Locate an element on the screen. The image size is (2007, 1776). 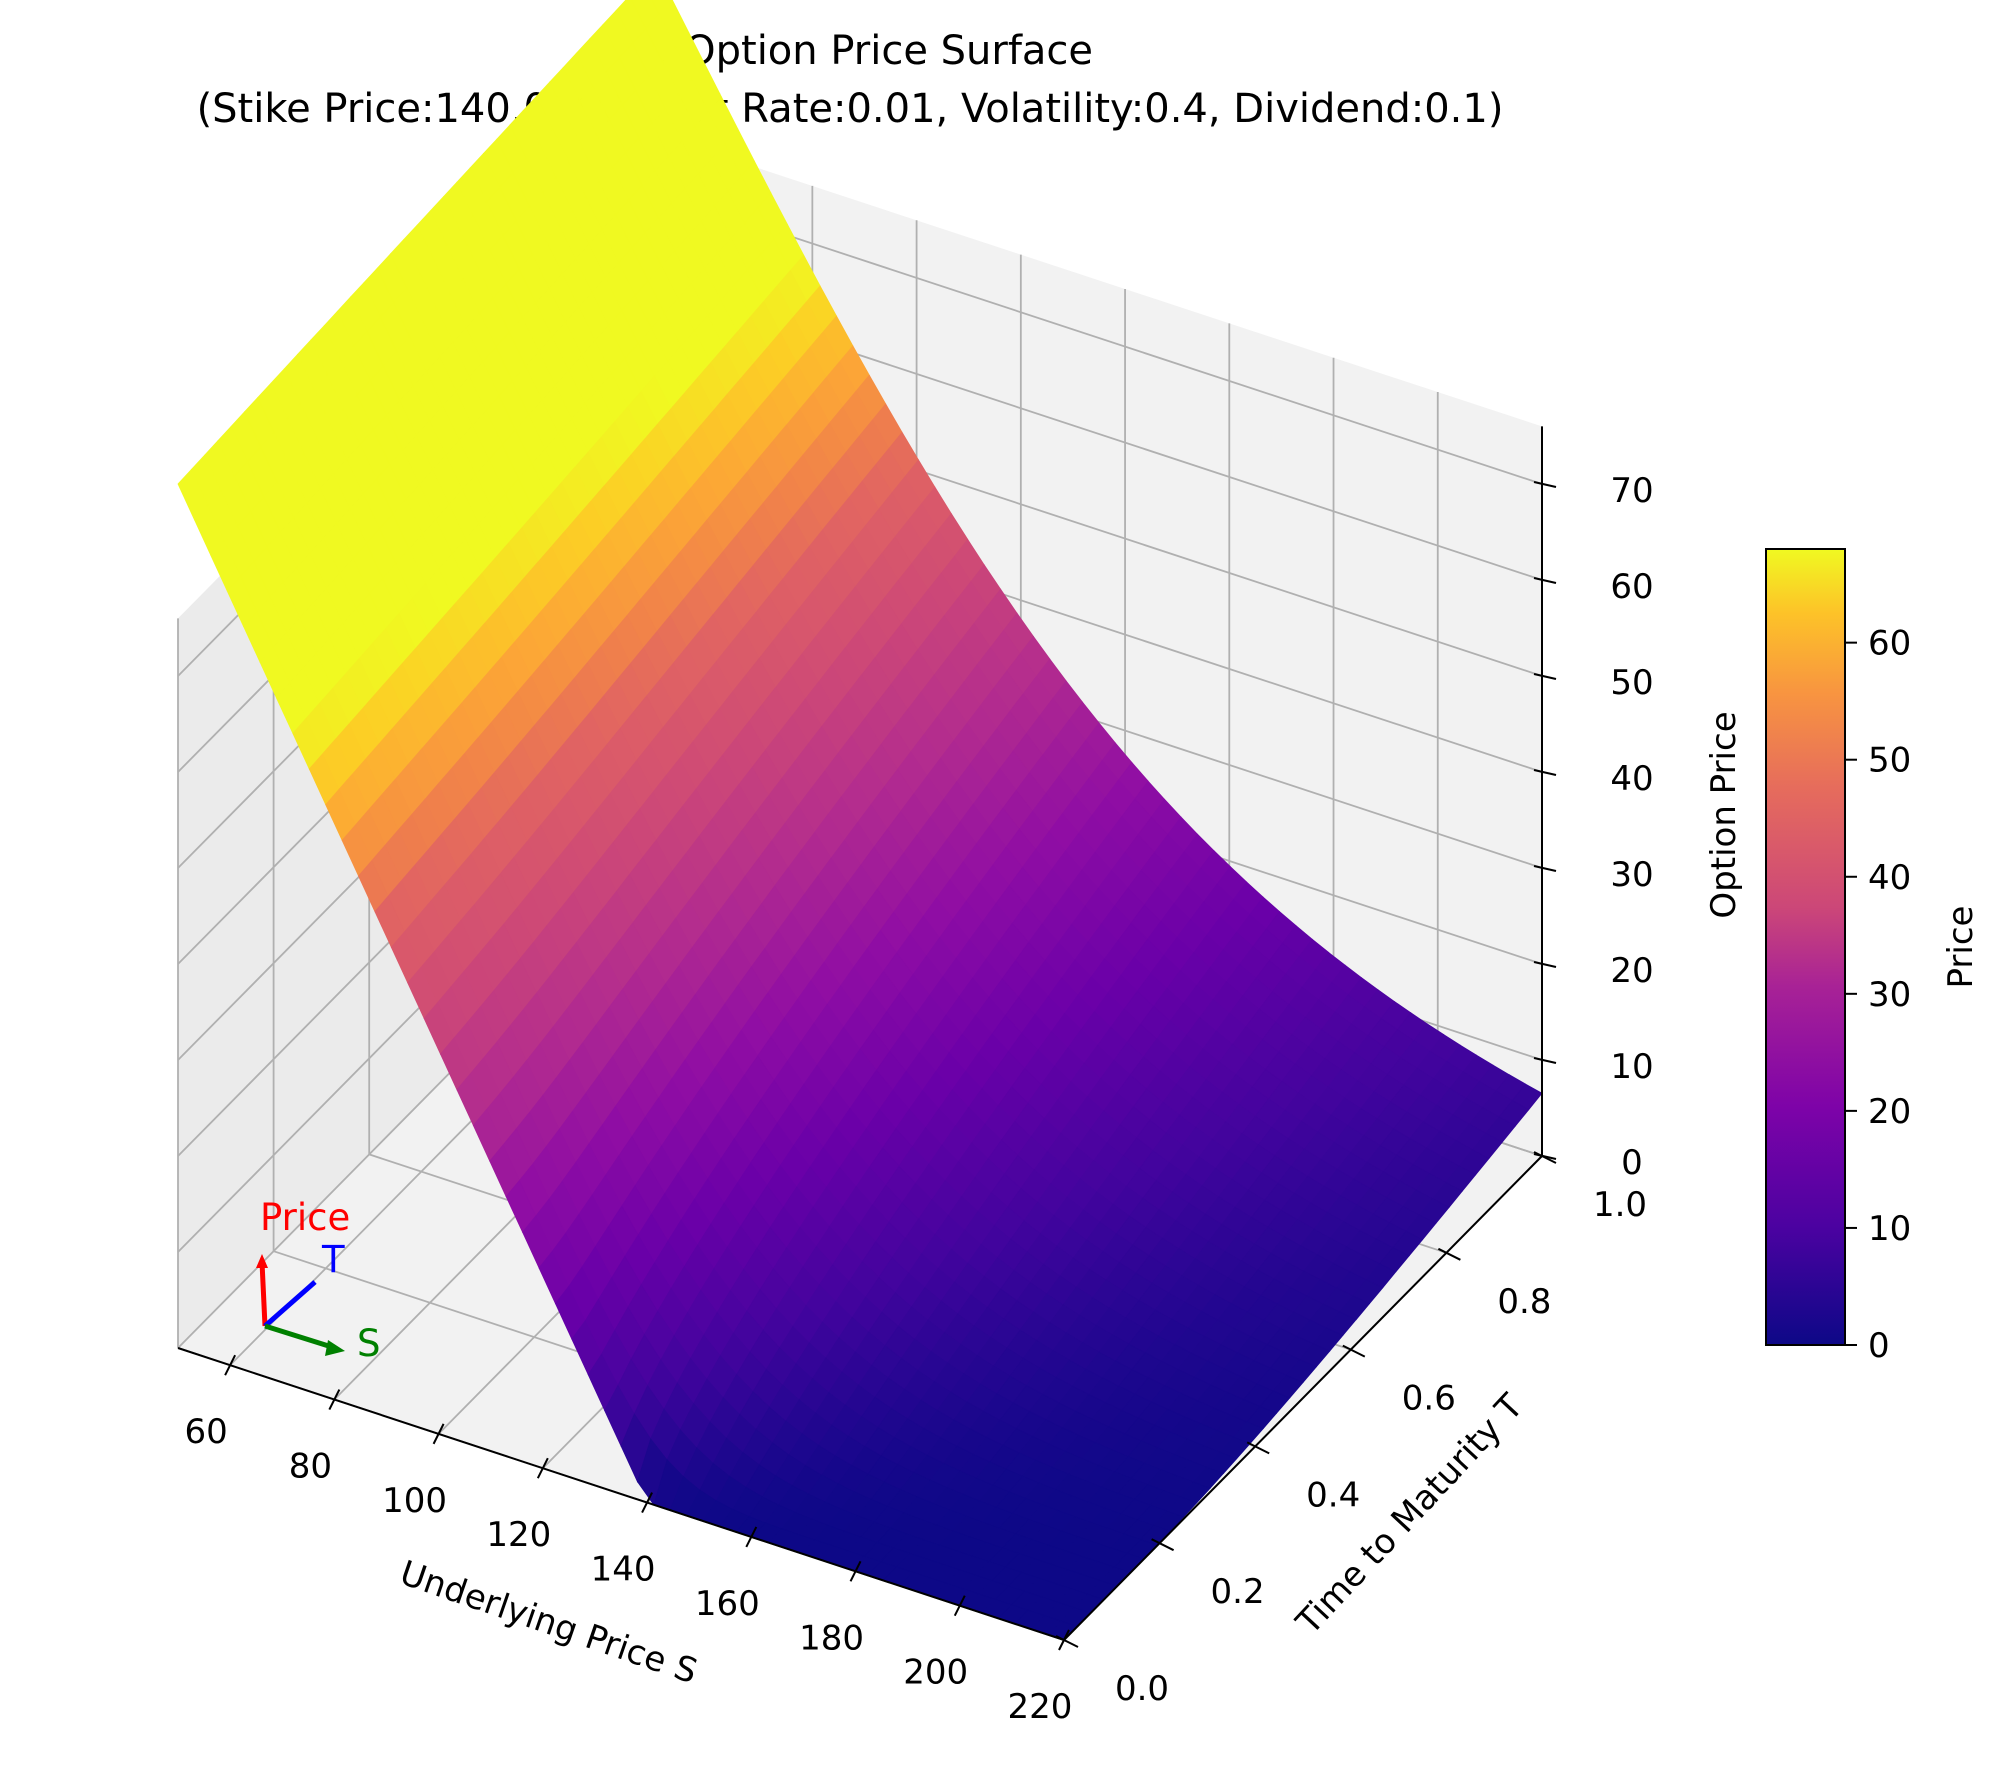
colorbar-gradient is located at coordinates (1805, 947).